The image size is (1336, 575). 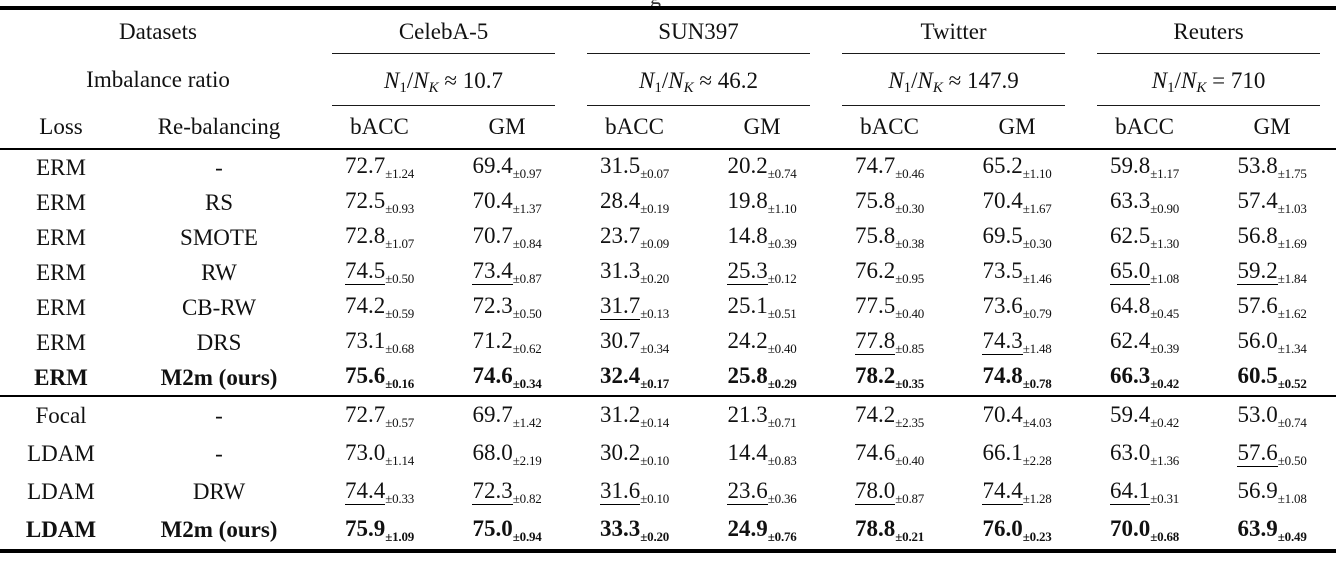 I want to click on value-cell: 73.0±1.14, so click(x=379, y=454).